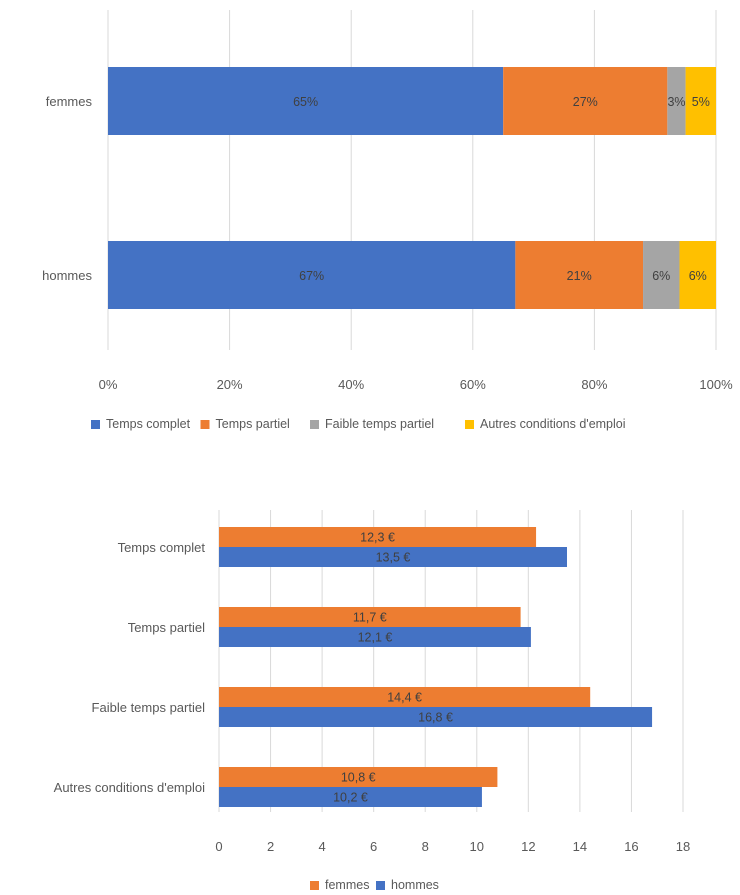 This screenshot has height=895, width=740. I want to click on data-label: 12,1 €, so click(375, 638).